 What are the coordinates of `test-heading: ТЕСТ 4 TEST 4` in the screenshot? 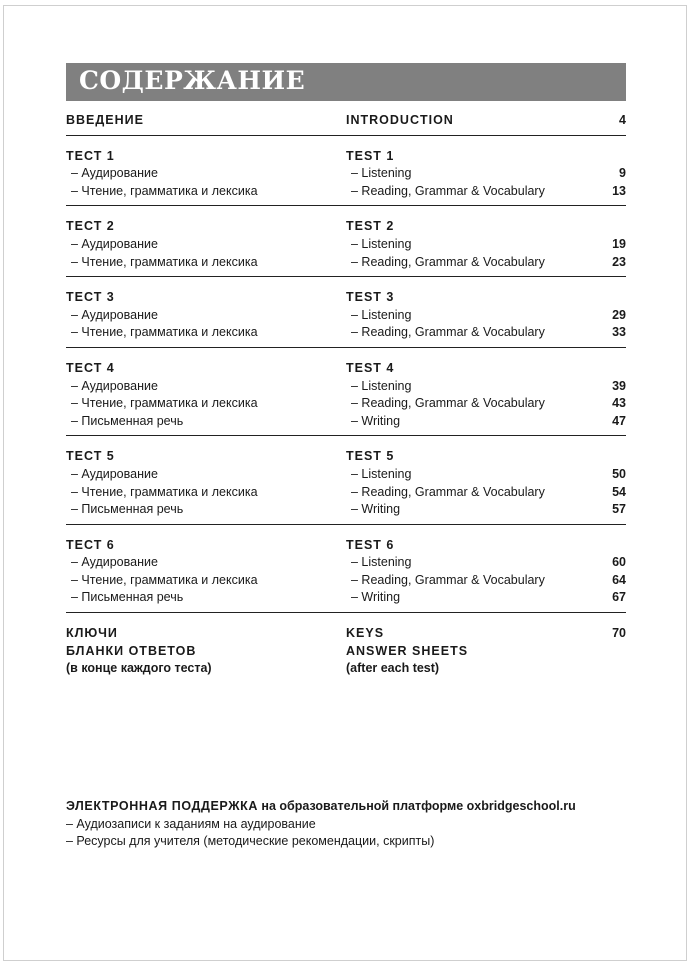 It's located at (346, 369).